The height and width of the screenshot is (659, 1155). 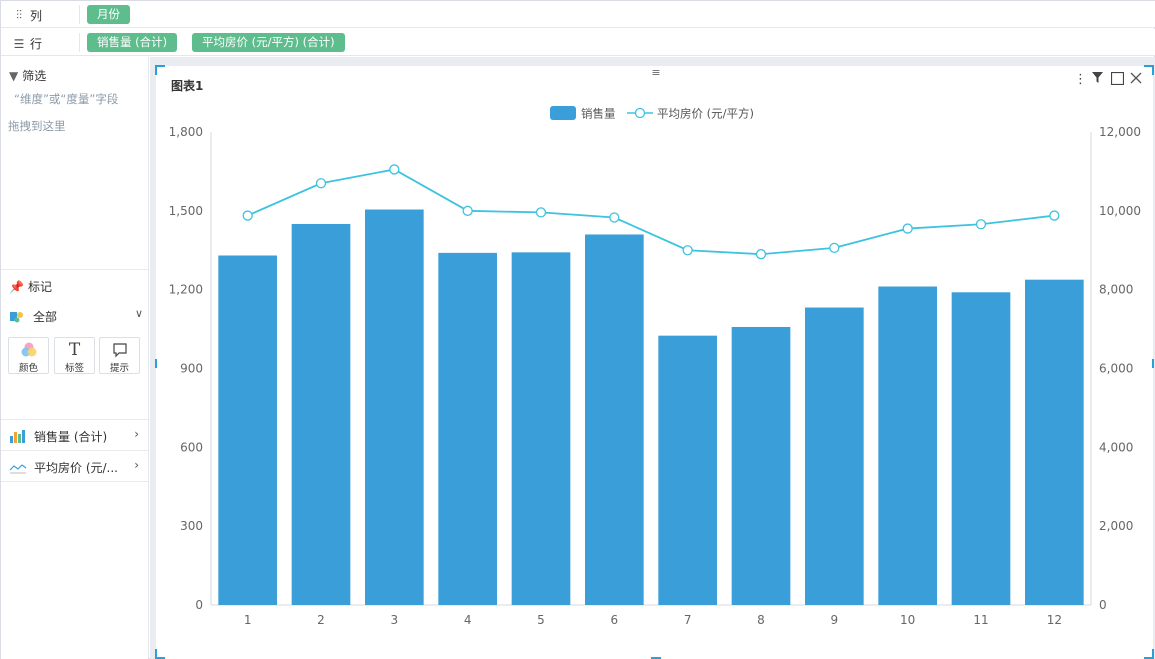 What do you see at coordinates (1080, 79) in the screenshot?
I see `more-menu-icon: ⋮` at bounding box center [1080, 79].